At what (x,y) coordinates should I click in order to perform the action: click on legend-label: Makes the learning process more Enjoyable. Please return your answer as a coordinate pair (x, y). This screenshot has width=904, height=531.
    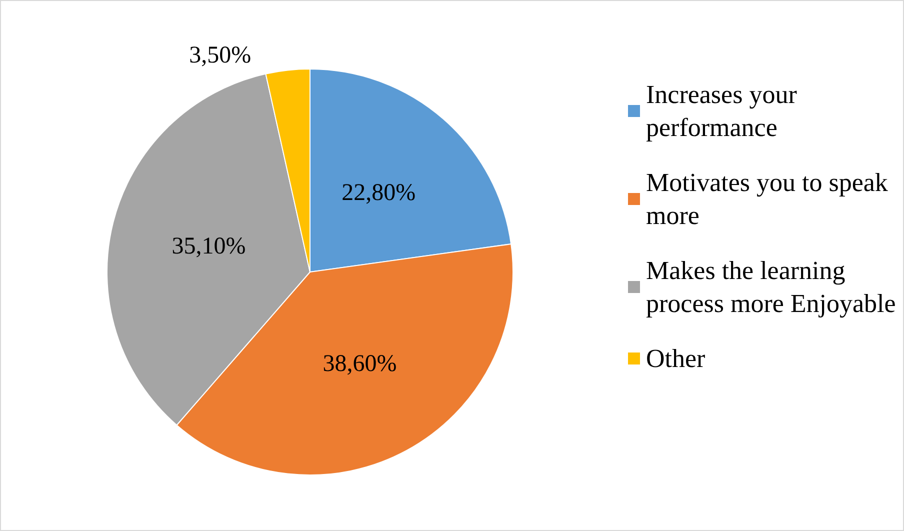
    Looking at the image, I should click on (771, 287).